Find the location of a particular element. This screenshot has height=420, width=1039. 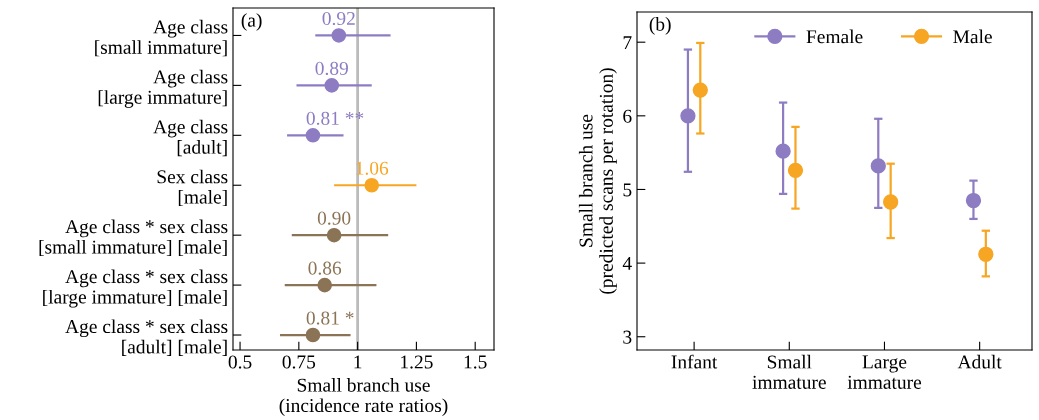

x-tick-label: Adult is located at coordinates (979, 361).